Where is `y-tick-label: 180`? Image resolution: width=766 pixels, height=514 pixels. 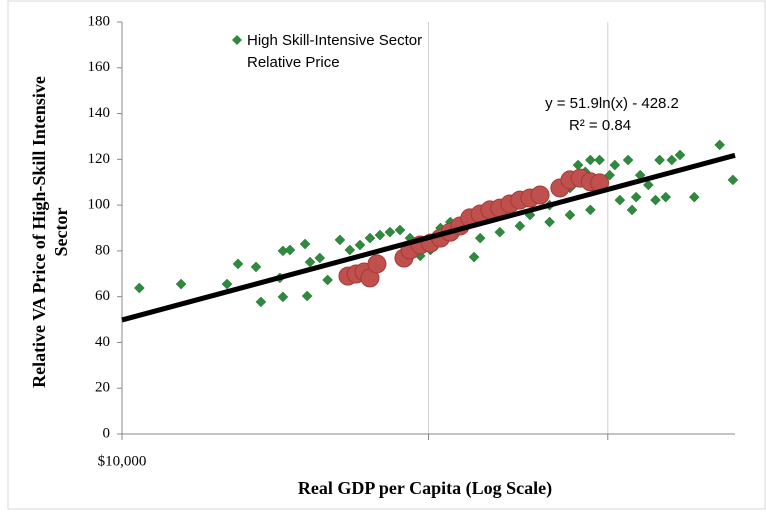
y-tick-label: 180 is located at coordinates (99, 21).